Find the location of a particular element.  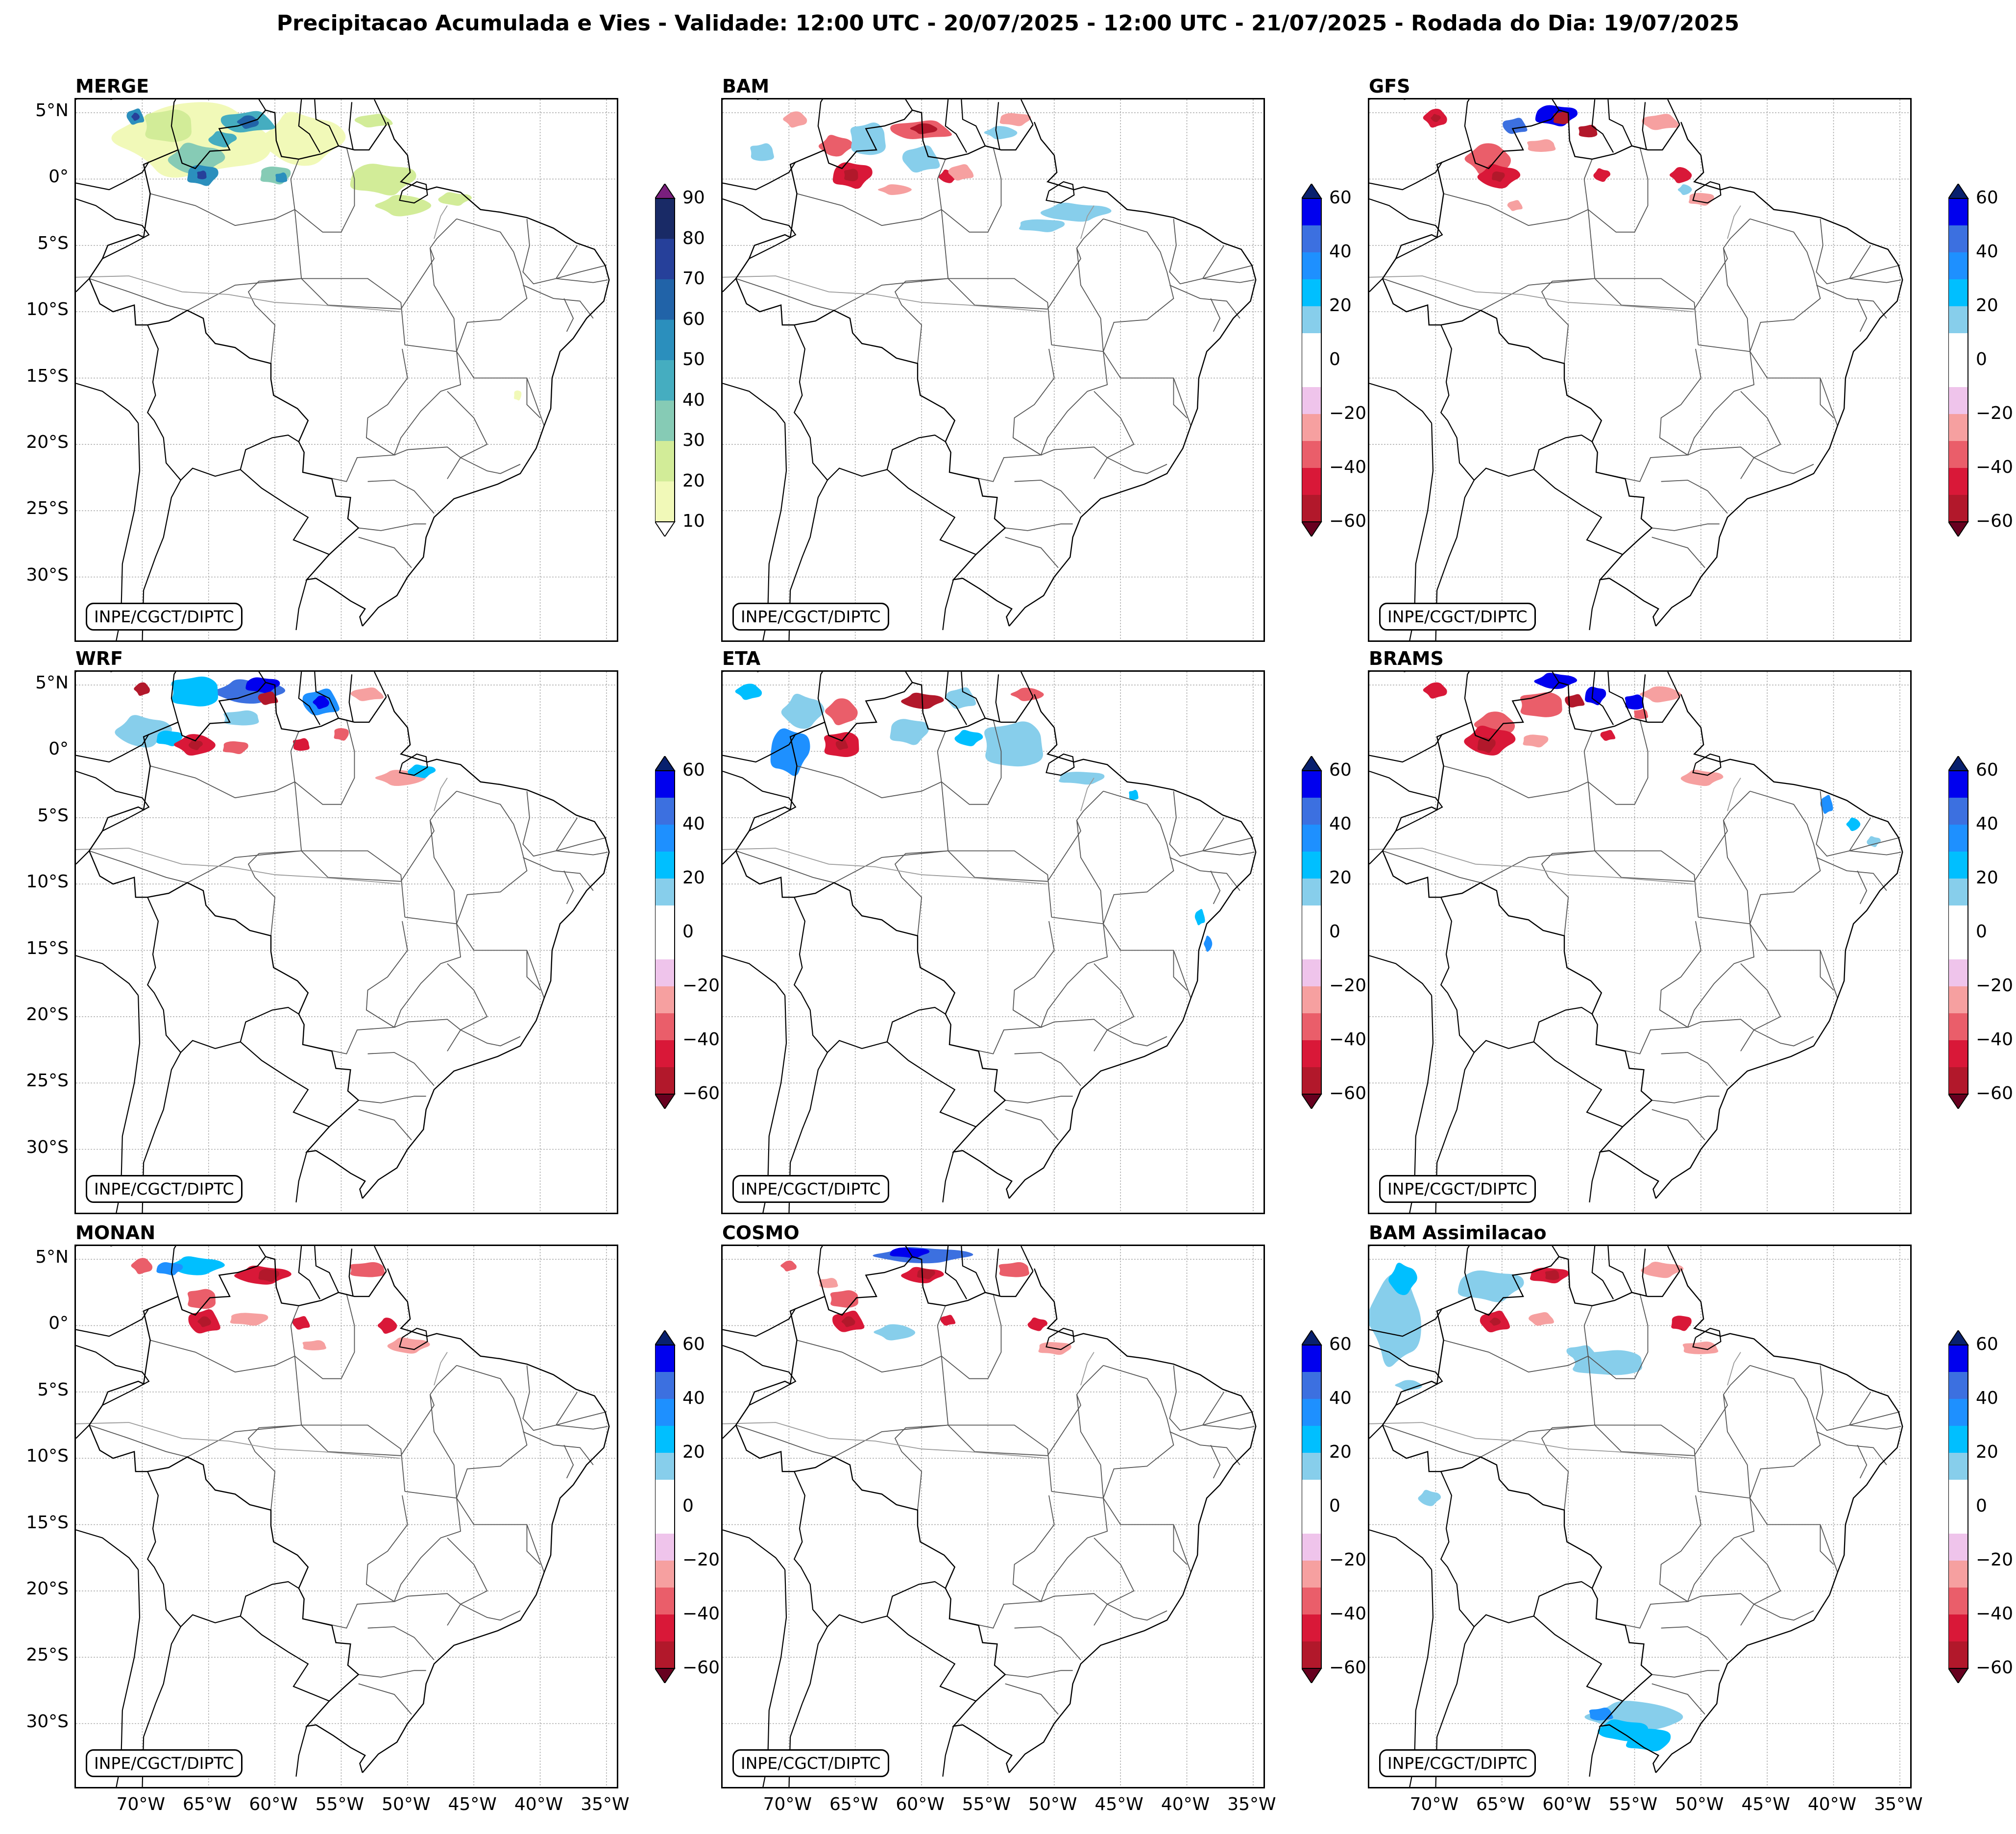

colorbar is located at coordinates (1962, 360).